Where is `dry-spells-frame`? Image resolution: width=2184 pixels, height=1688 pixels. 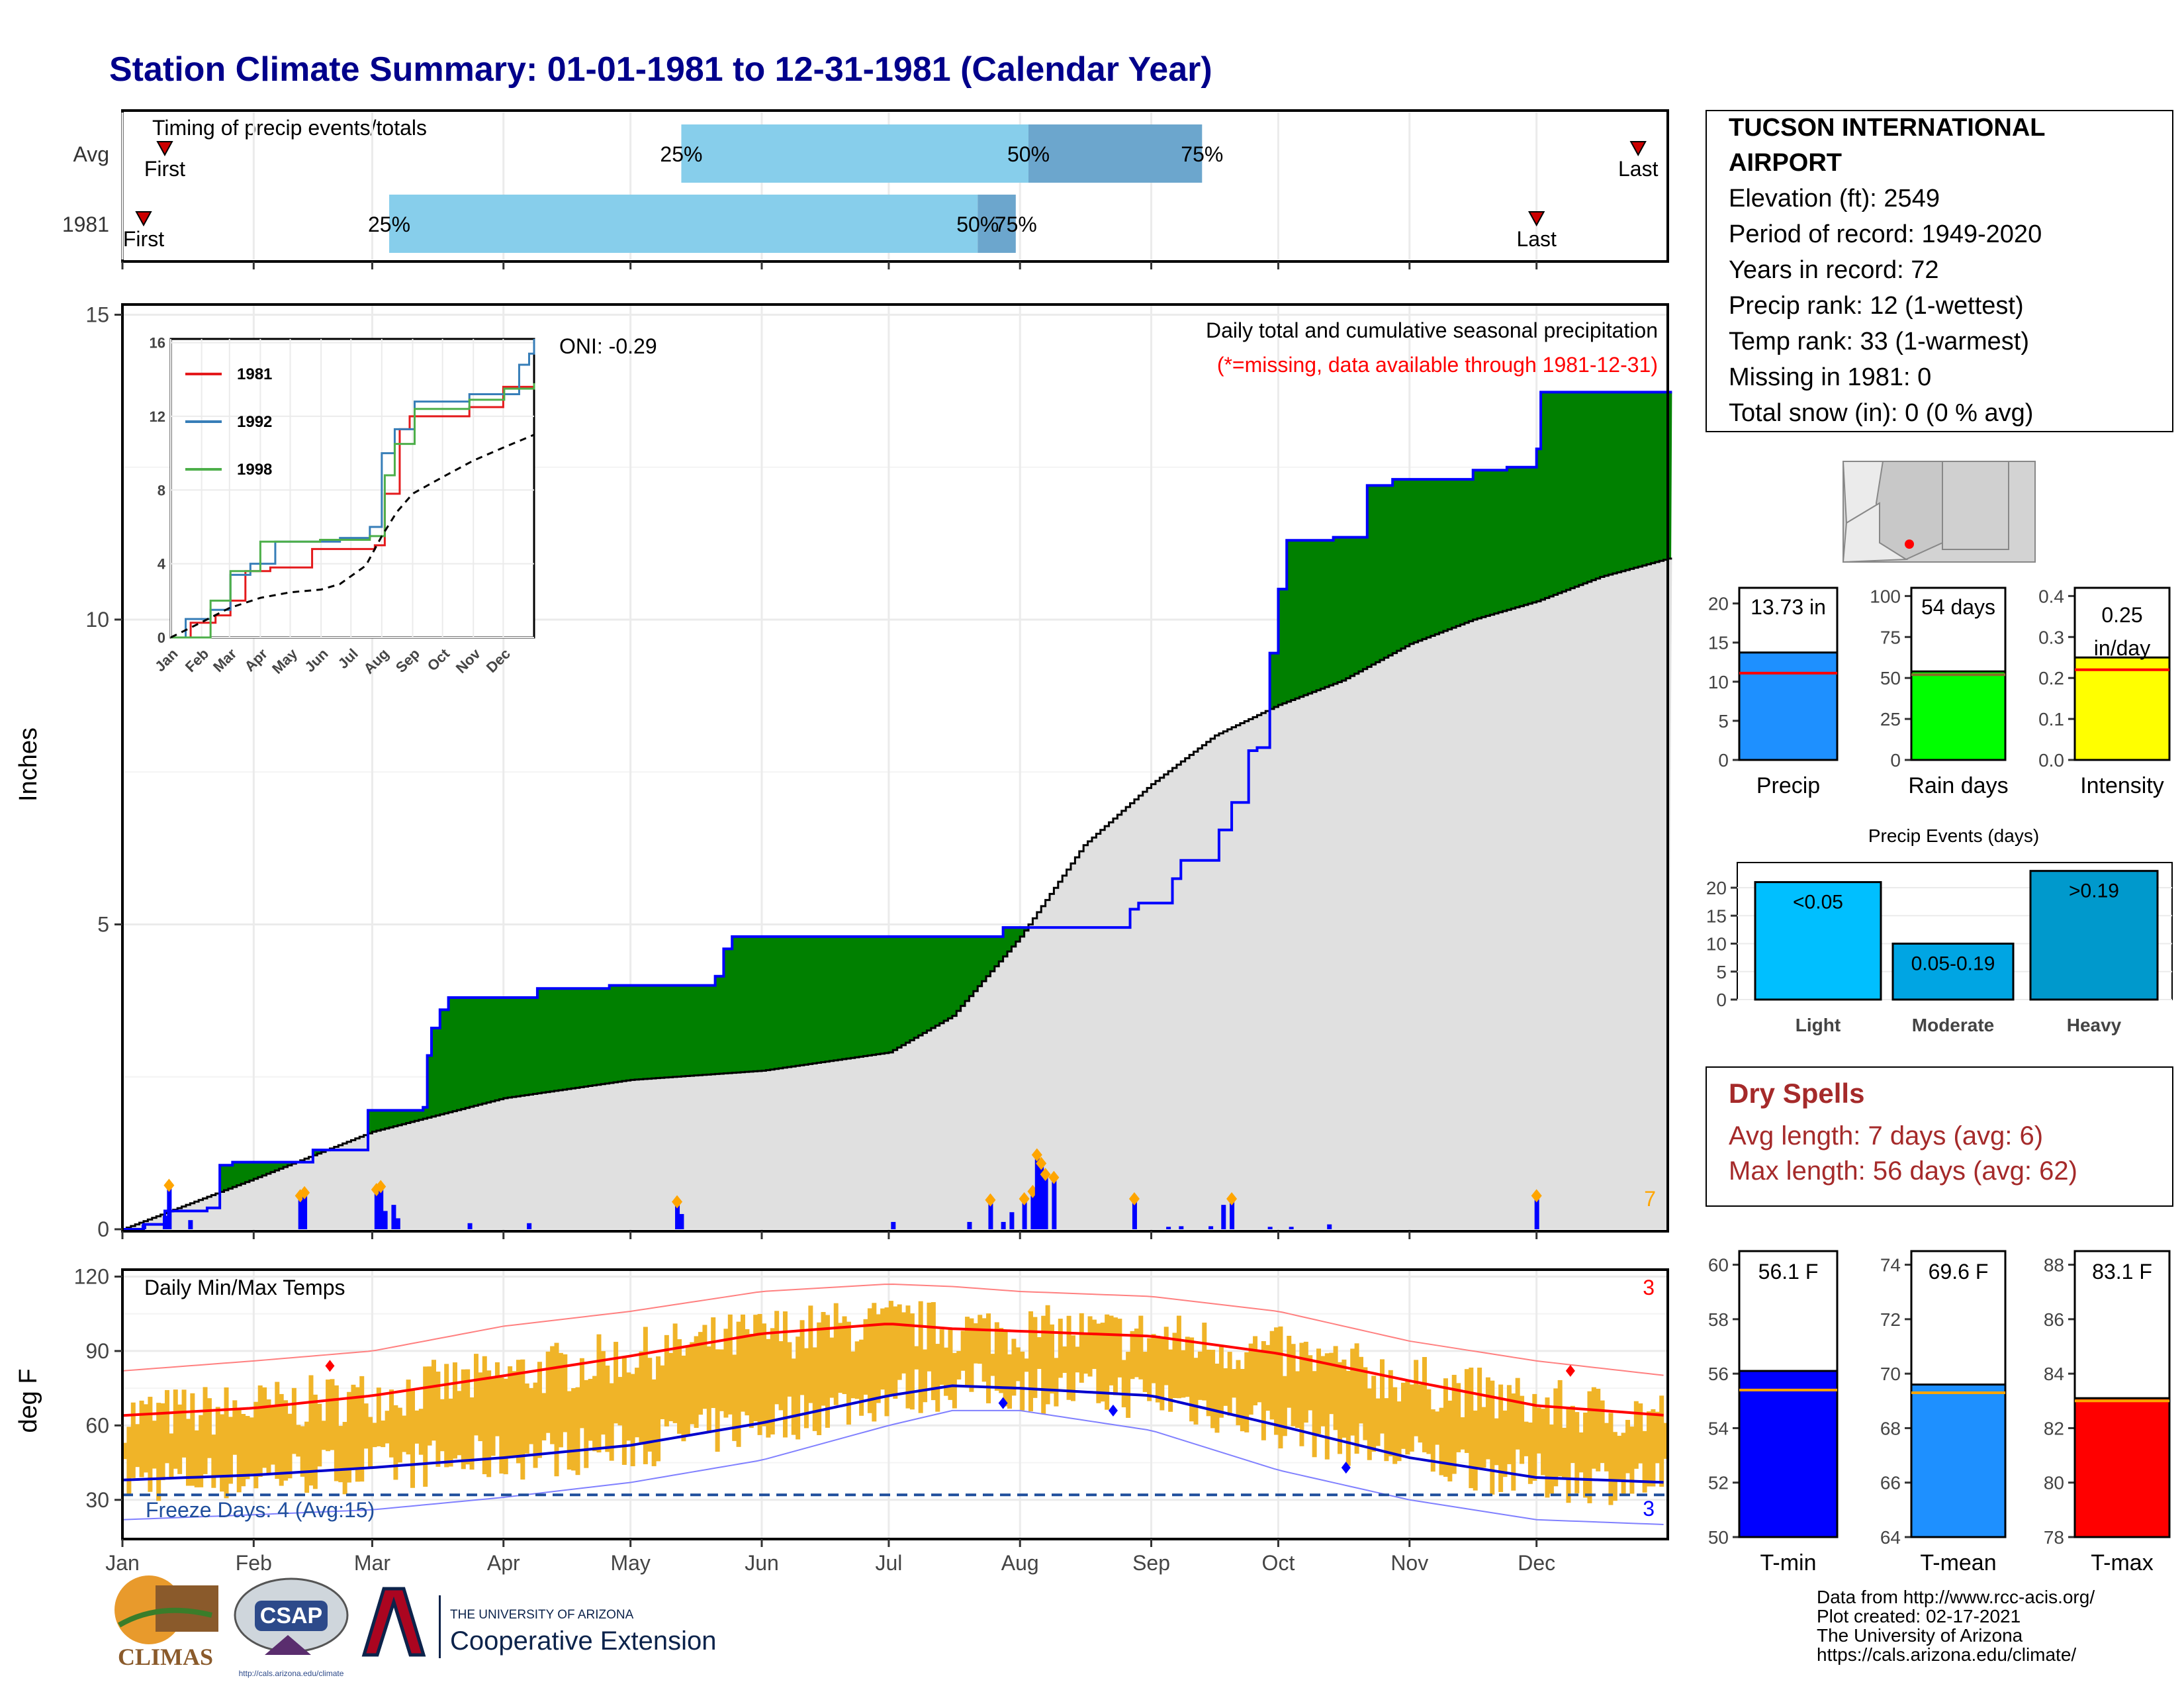 dry-spells-frame is located at coordinates (1940, 1136).